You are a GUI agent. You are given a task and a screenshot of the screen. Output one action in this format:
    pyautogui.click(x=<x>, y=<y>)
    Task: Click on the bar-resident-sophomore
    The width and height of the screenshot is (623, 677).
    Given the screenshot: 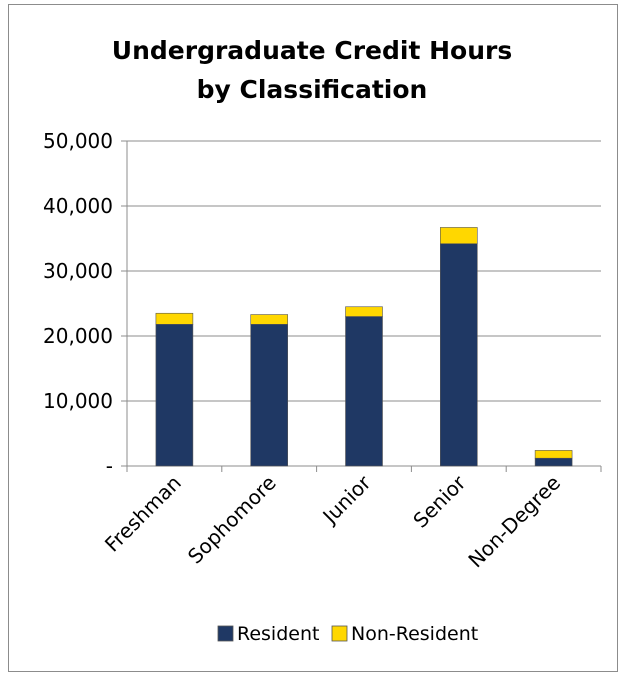 What is the action you would take?
    pyautogui.click(x=269, y=395)
    